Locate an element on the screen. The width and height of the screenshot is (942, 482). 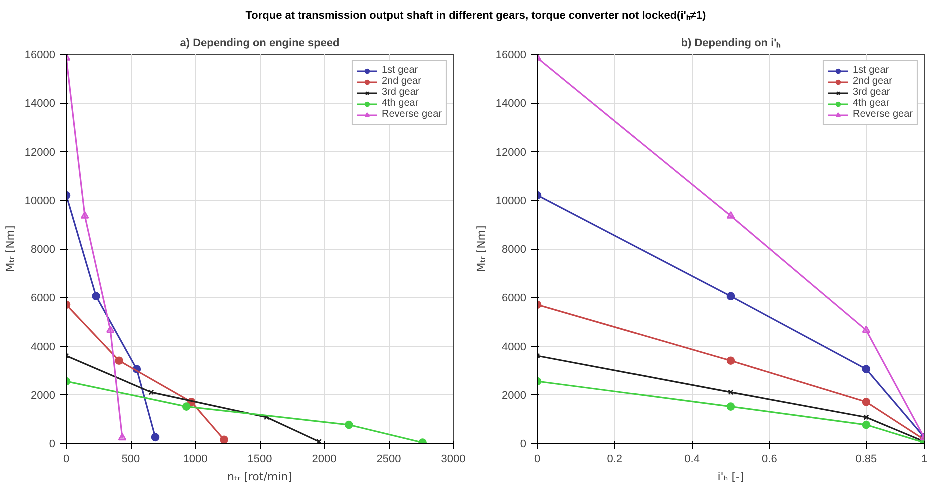
x-tick-label: 1500 is located at coordinates (260, 460).